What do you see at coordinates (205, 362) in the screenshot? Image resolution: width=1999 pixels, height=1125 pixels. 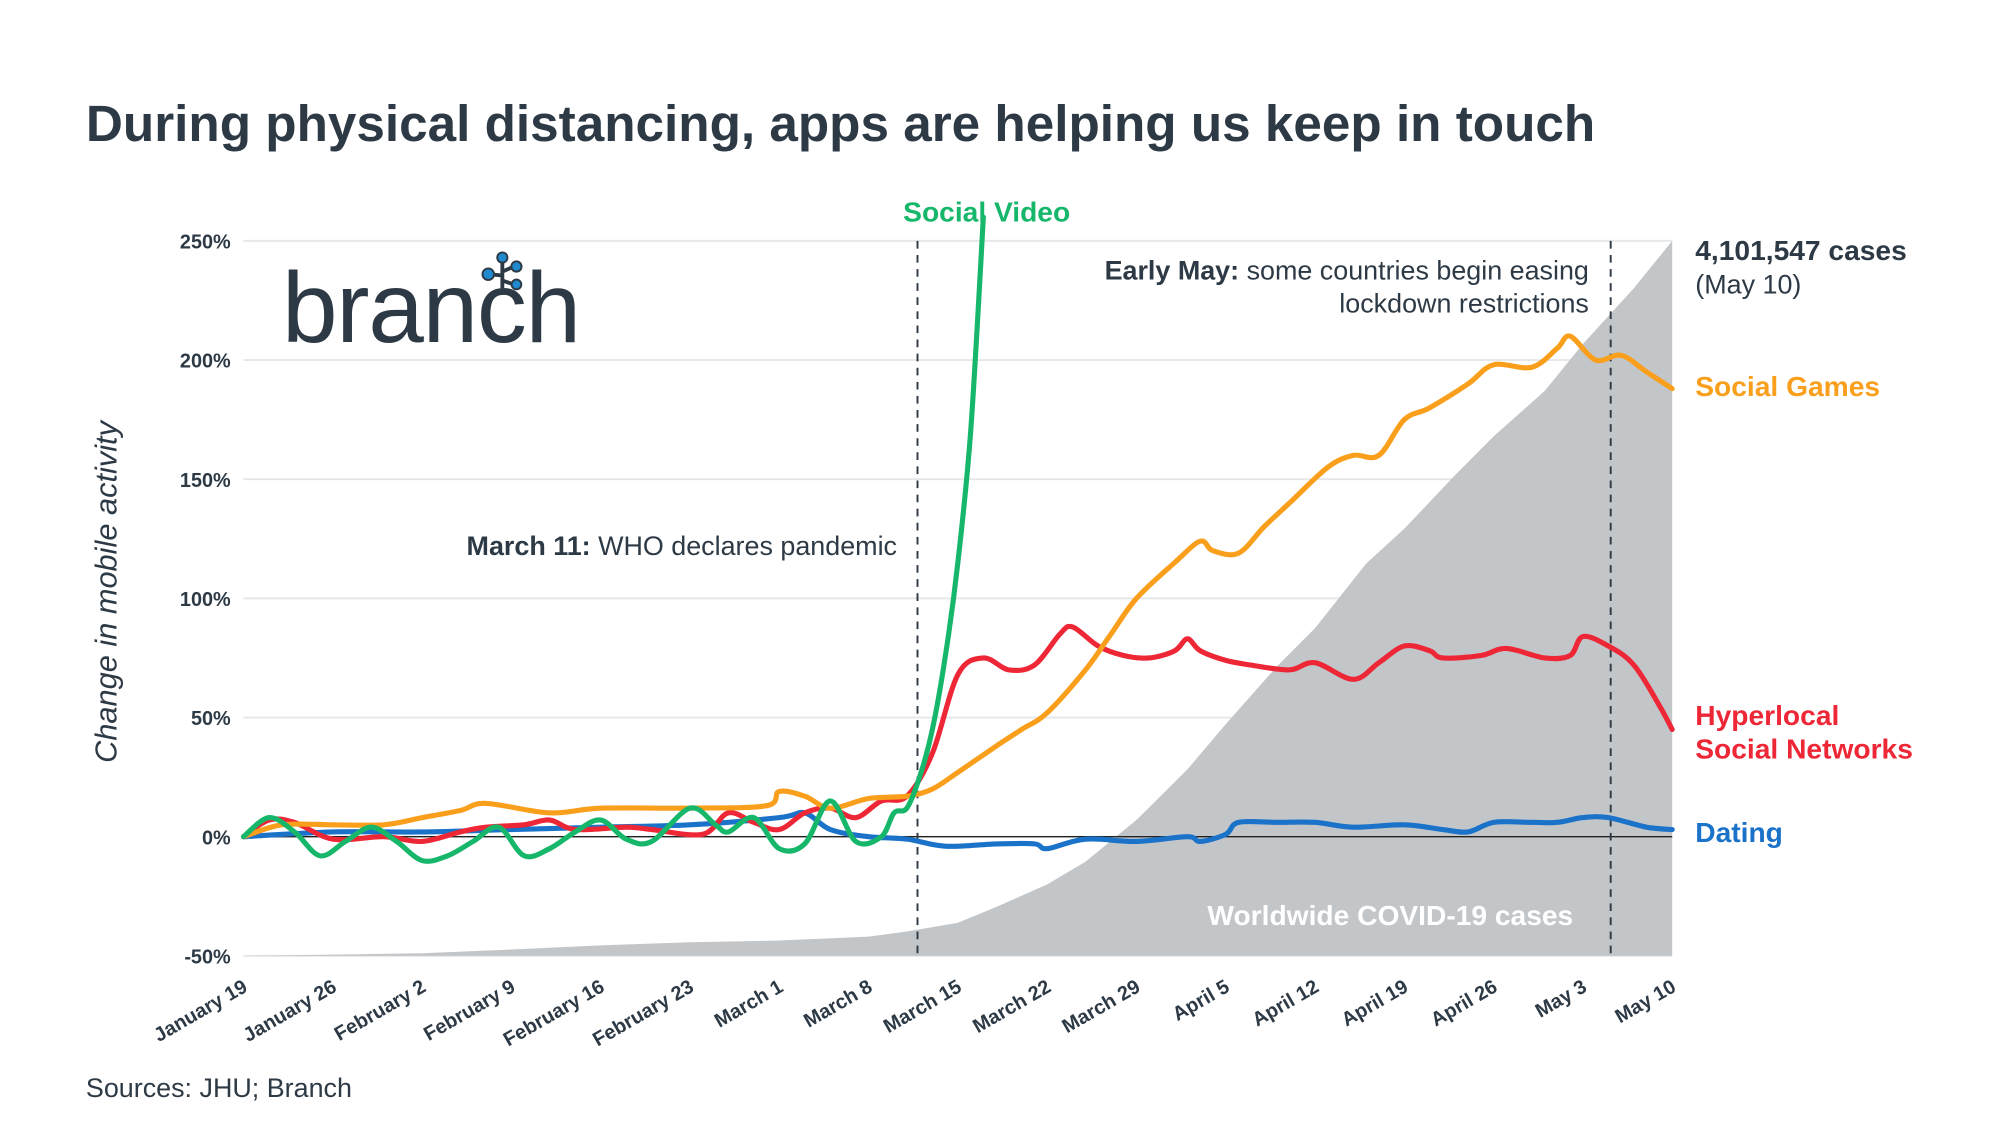 I see `y-tick-label: 200%` at bounding box center [205, 362].